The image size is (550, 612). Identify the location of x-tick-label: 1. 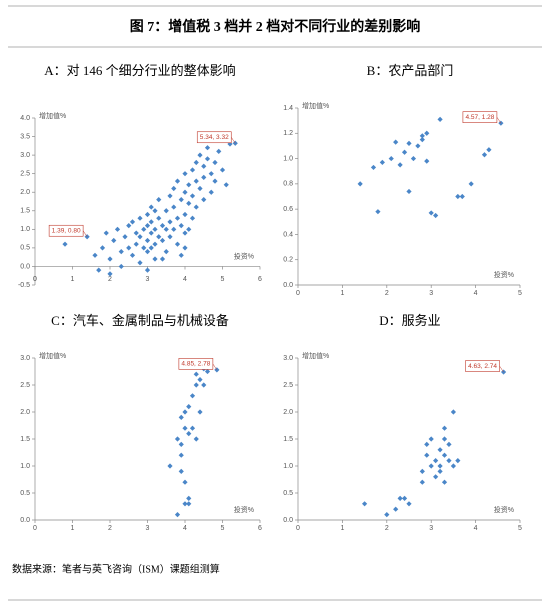
(342, 293).